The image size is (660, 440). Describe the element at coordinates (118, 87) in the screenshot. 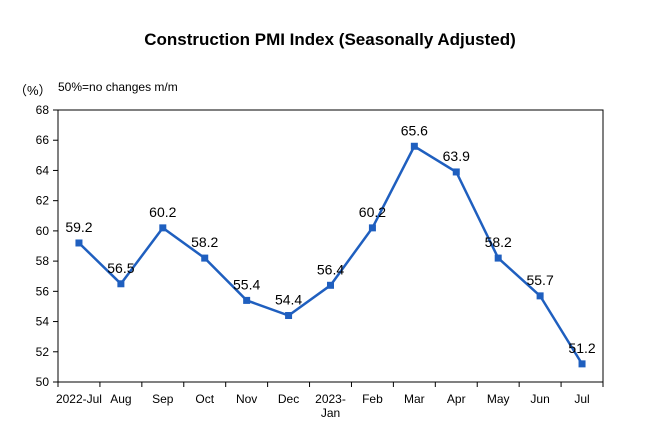

I see `chart-note: 50%=no changes m/m` at that location.